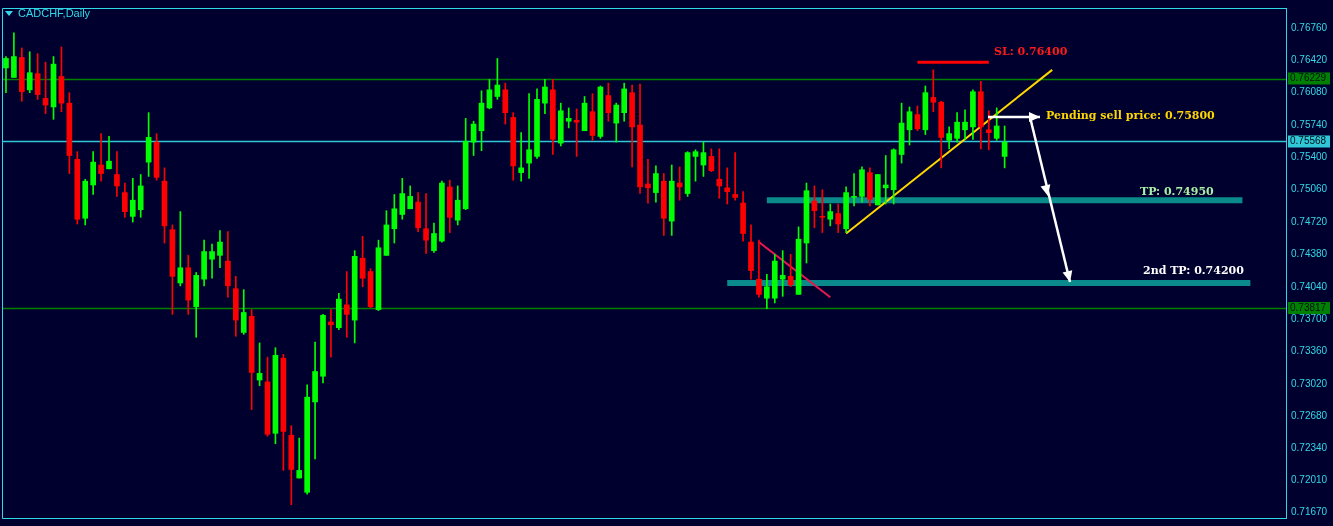  I want to click on y-tick-label: 0.74040, so click(1309, 286).